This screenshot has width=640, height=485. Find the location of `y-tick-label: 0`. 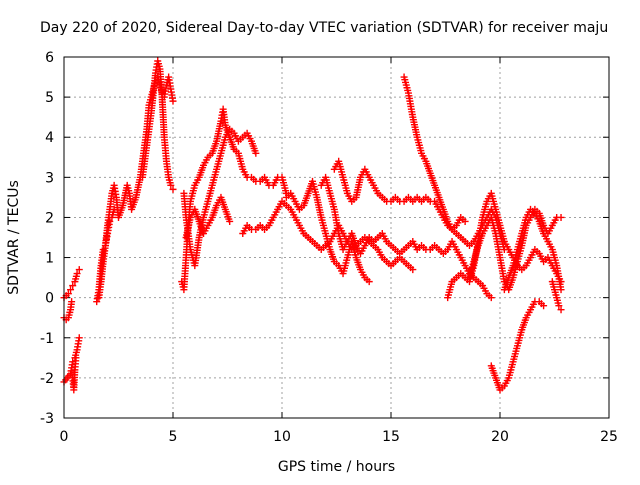

y-tick-label: 0 is located at coordinates (49, 299).